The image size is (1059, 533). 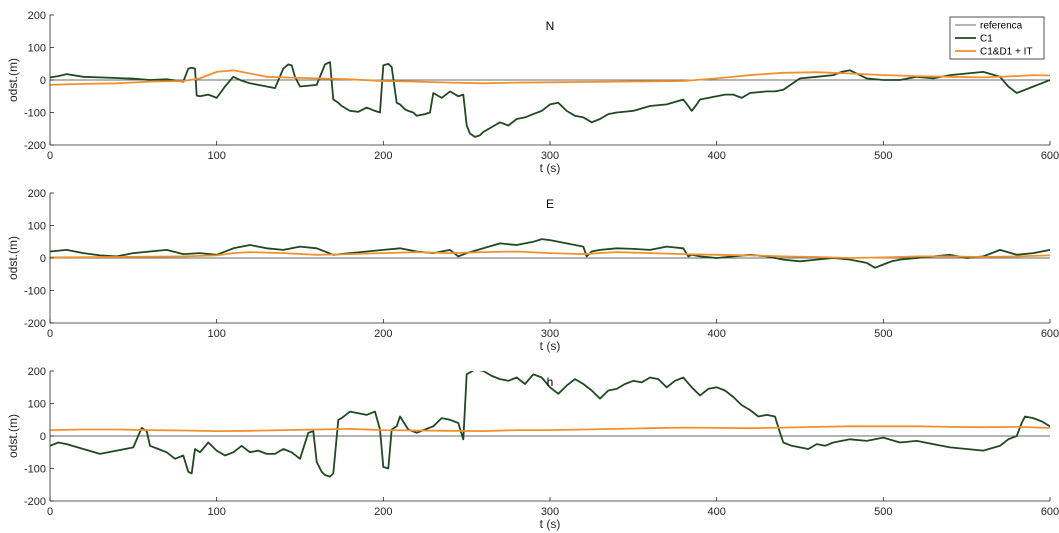 What do you see at coordinates (550, 26) in the screenshot?
I see `panel-title: N` at bounding box center [550, 26].